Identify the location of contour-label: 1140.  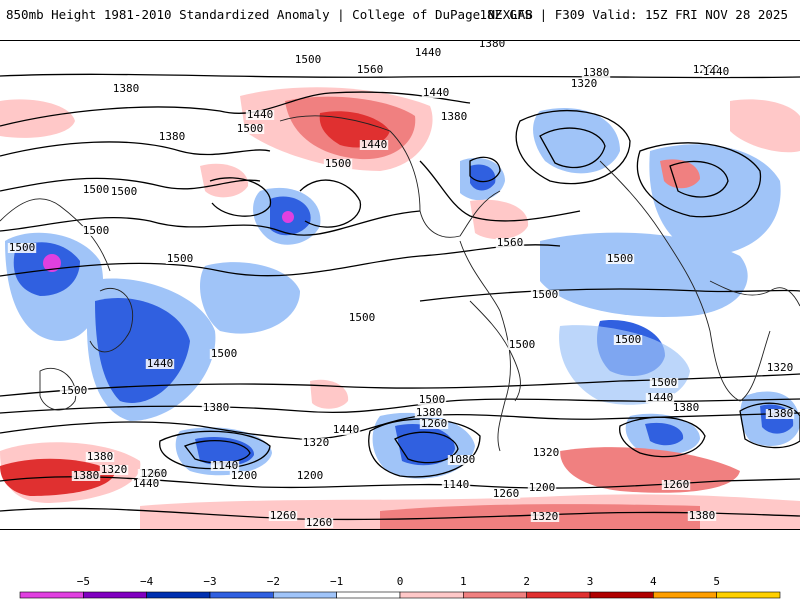
(456, 484).